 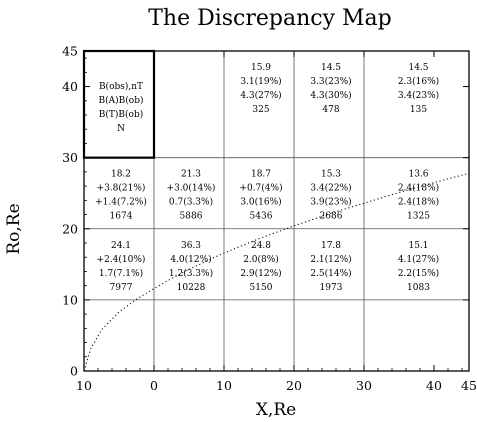 What do you see at coordinates (330, 188) in the screenshot?
I see `cell-value: 3.4(22%)` at bounding box center [330, 188].